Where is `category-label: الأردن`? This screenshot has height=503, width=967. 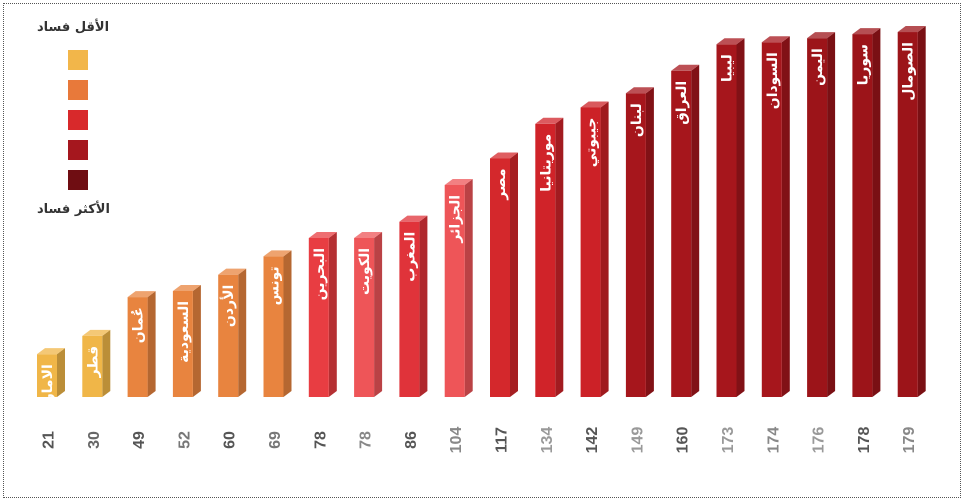 category-label: الأردن is located at coordinates (228, 306).